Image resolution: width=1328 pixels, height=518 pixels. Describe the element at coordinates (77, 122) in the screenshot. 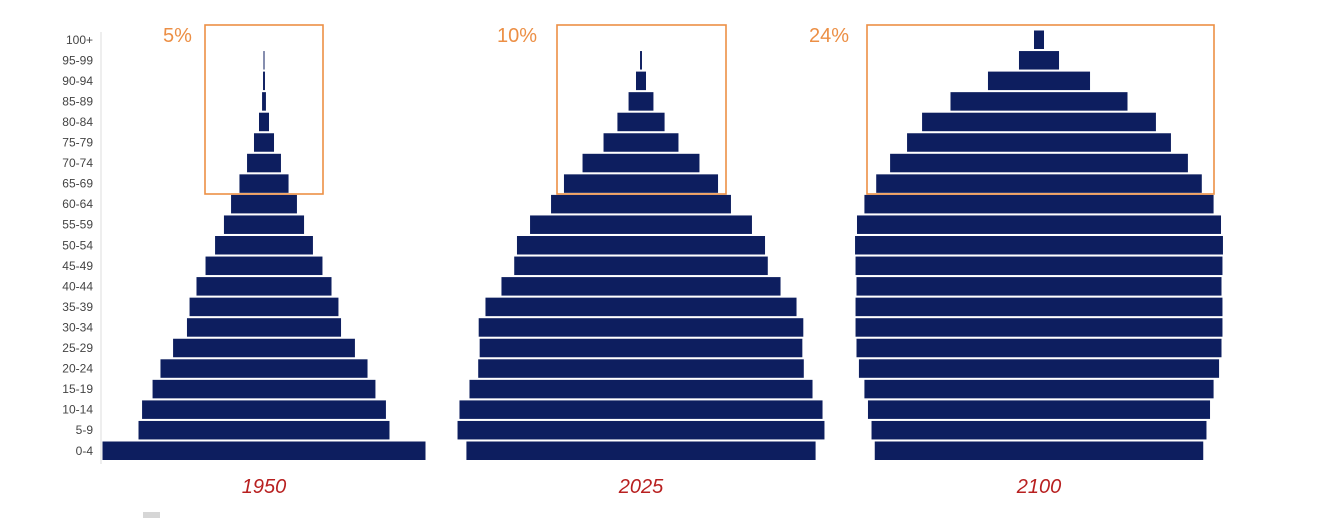

I see `age-tick-label: 80-84` at that location.